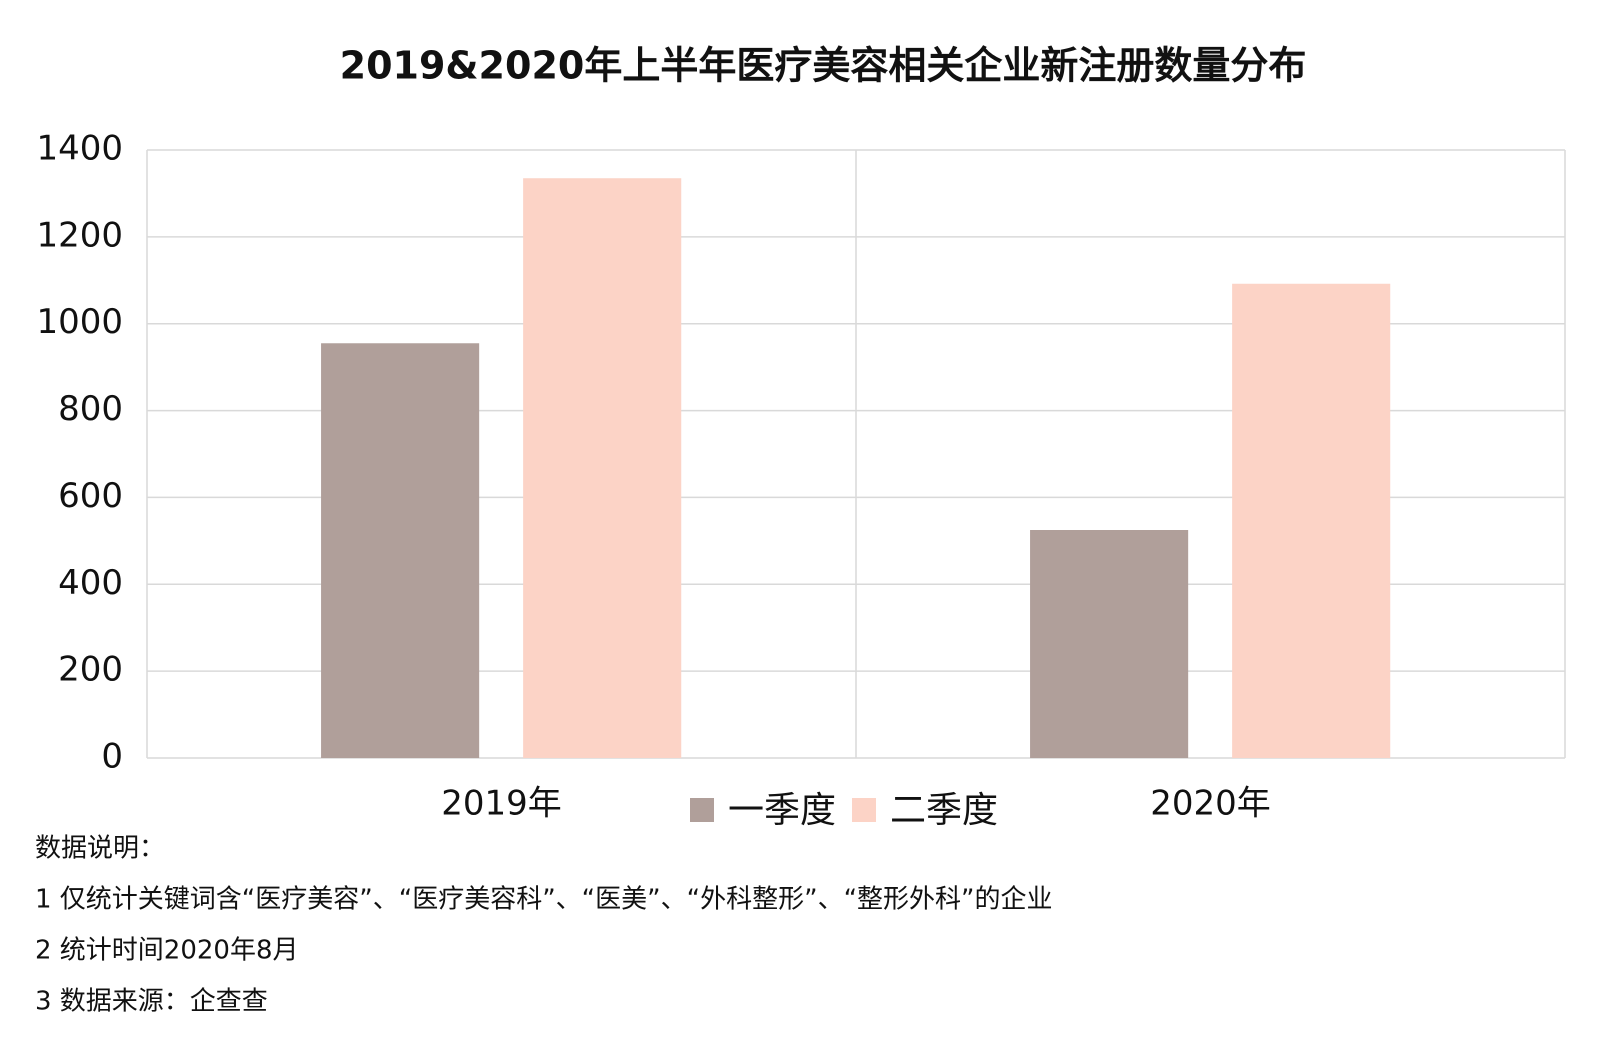  What do you see at coordinates (782, 810) in the screenshot?
I see `legend-label: 一季度` at bounding box center [782, 810].